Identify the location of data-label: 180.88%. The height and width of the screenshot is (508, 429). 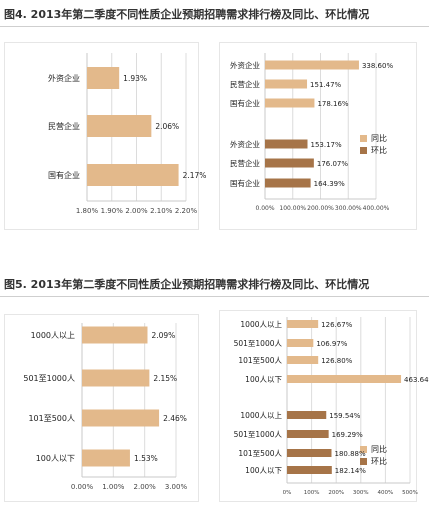
(349, 454).